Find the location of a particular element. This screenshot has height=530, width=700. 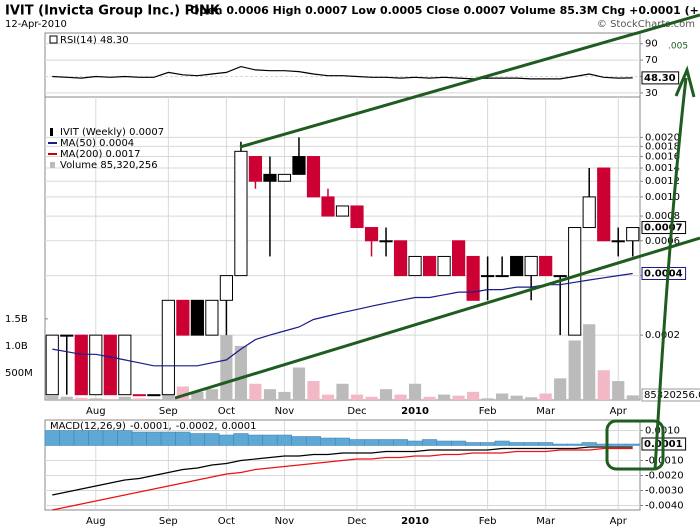

last-value-label: 48.30 is located at coordinates (660, 78).